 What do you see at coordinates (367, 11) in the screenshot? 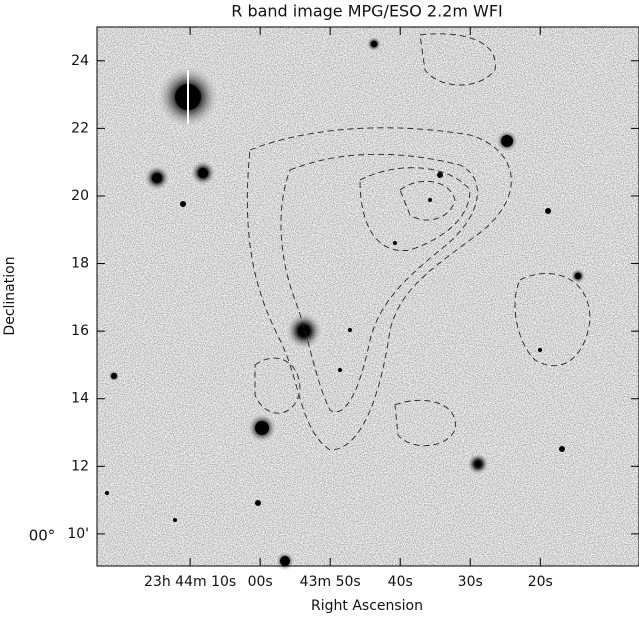
I see `chart-title: R band image MPG/ESO 2.2m WFI` at bounding box center [367, 11].